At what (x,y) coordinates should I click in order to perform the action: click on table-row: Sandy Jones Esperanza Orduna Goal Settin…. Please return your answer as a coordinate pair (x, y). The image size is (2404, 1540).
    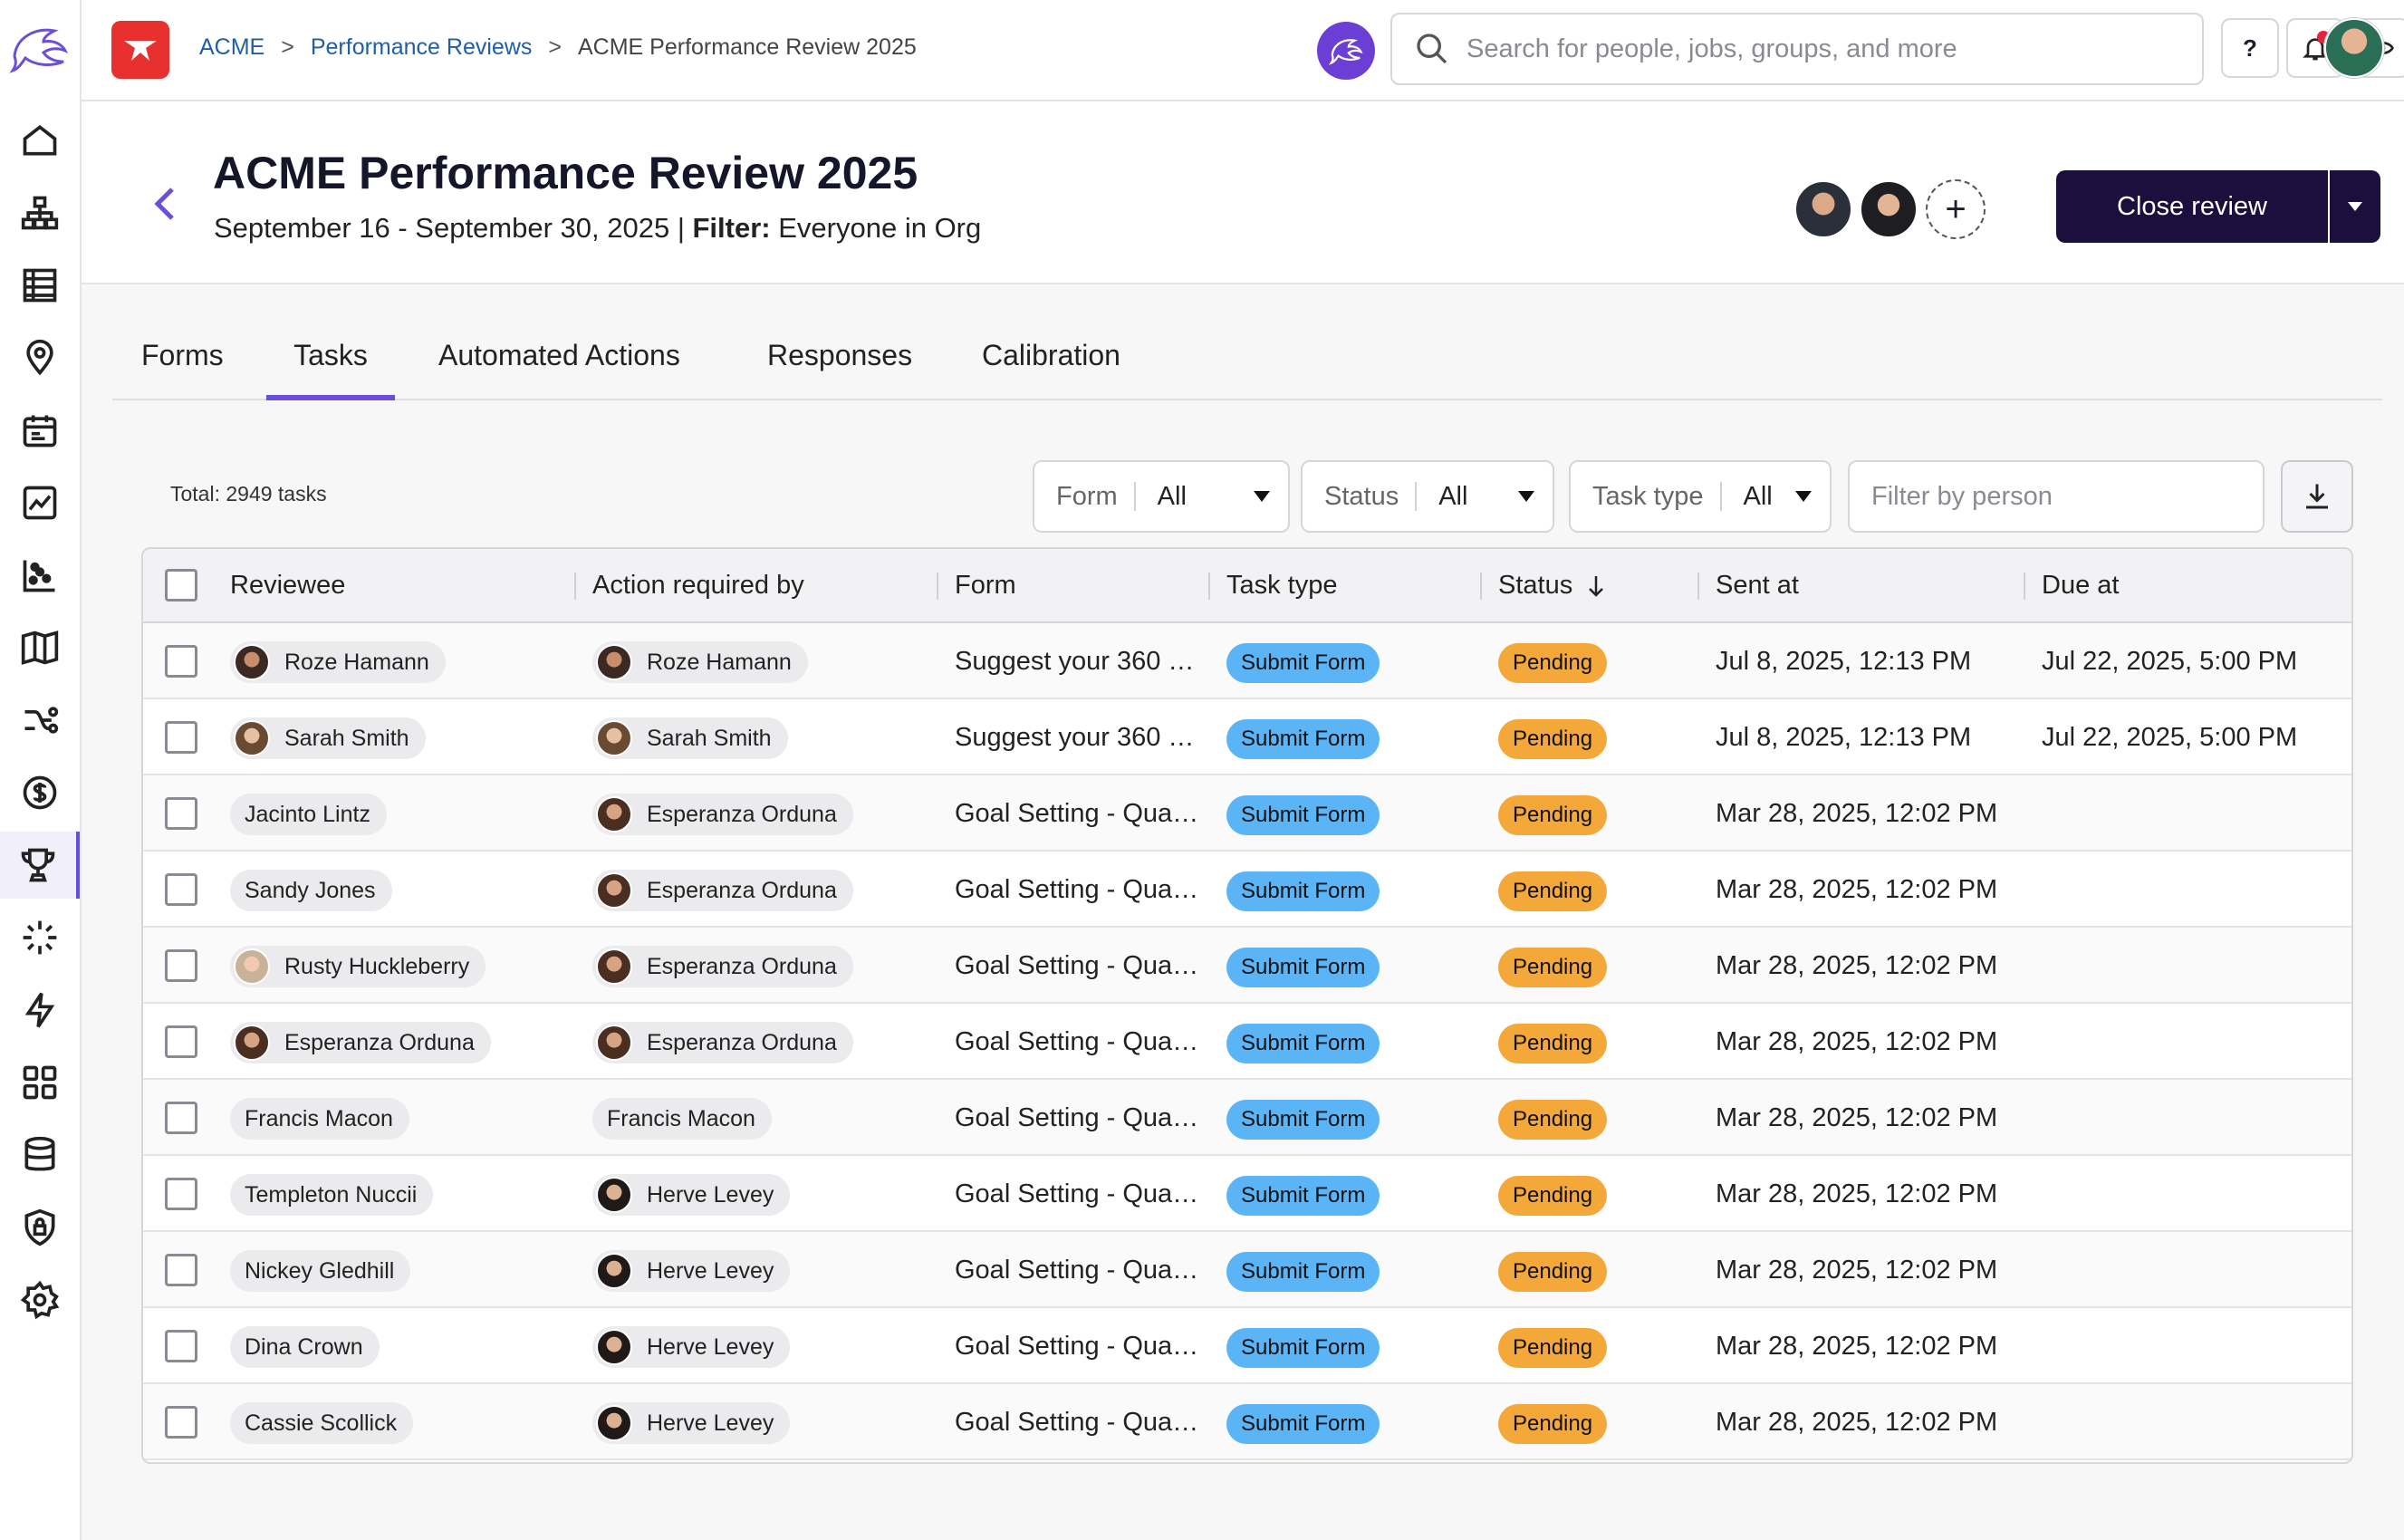
    Looking at the image, I should click on (1247, 890).